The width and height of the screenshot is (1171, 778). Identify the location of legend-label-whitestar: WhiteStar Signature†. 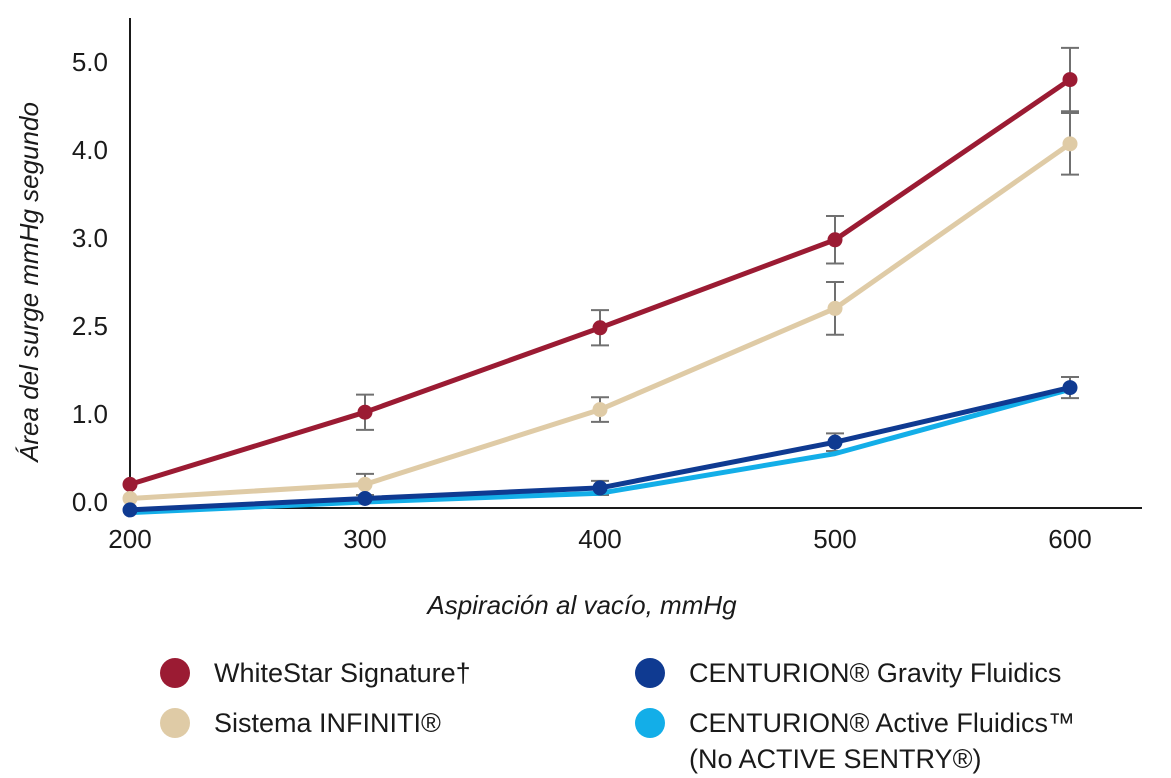
(342, 673).